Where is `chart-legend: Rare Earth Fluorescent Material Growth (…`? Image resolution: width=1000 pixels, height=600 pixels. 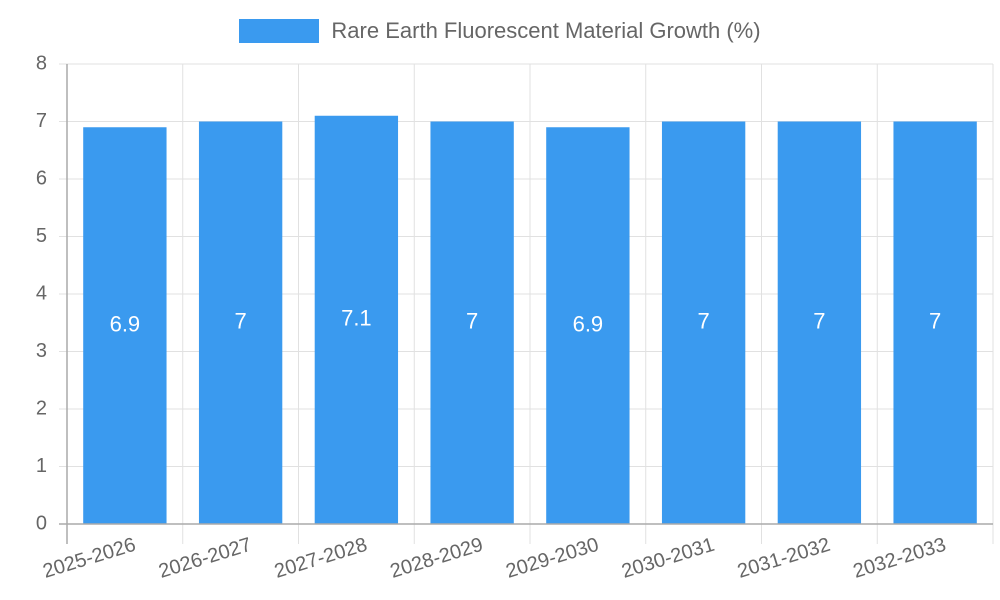
chart-legend: Rare Earth Fluorescent Material Growth (… is located at coordinates (500, 31).